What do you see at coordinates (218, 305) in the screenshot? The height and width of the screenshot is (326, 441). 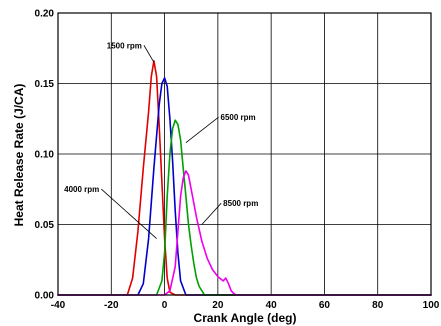 I see `x-tick-label: 20` at bounding box center [218, 305].